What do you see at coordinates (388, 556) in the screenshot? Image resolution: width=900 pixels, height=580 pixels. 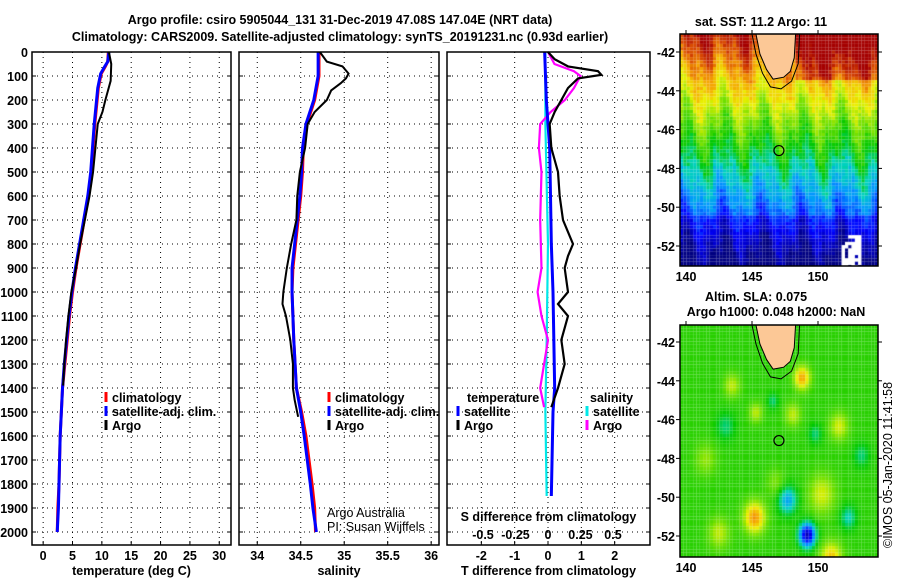 I see `x-tick-label: 35.5` at bounding box center [388, 556].